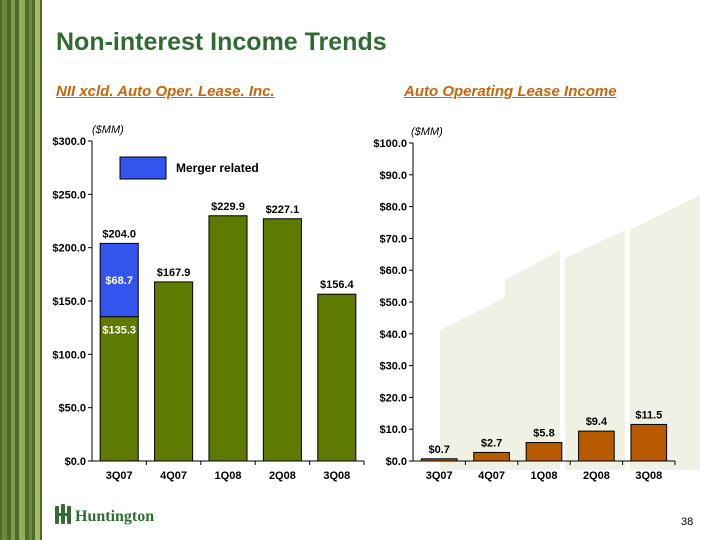 Image resolution: width=720 pixels, height=540 pixels. I want to click on legend-swatch-merger, so click(143, 168).